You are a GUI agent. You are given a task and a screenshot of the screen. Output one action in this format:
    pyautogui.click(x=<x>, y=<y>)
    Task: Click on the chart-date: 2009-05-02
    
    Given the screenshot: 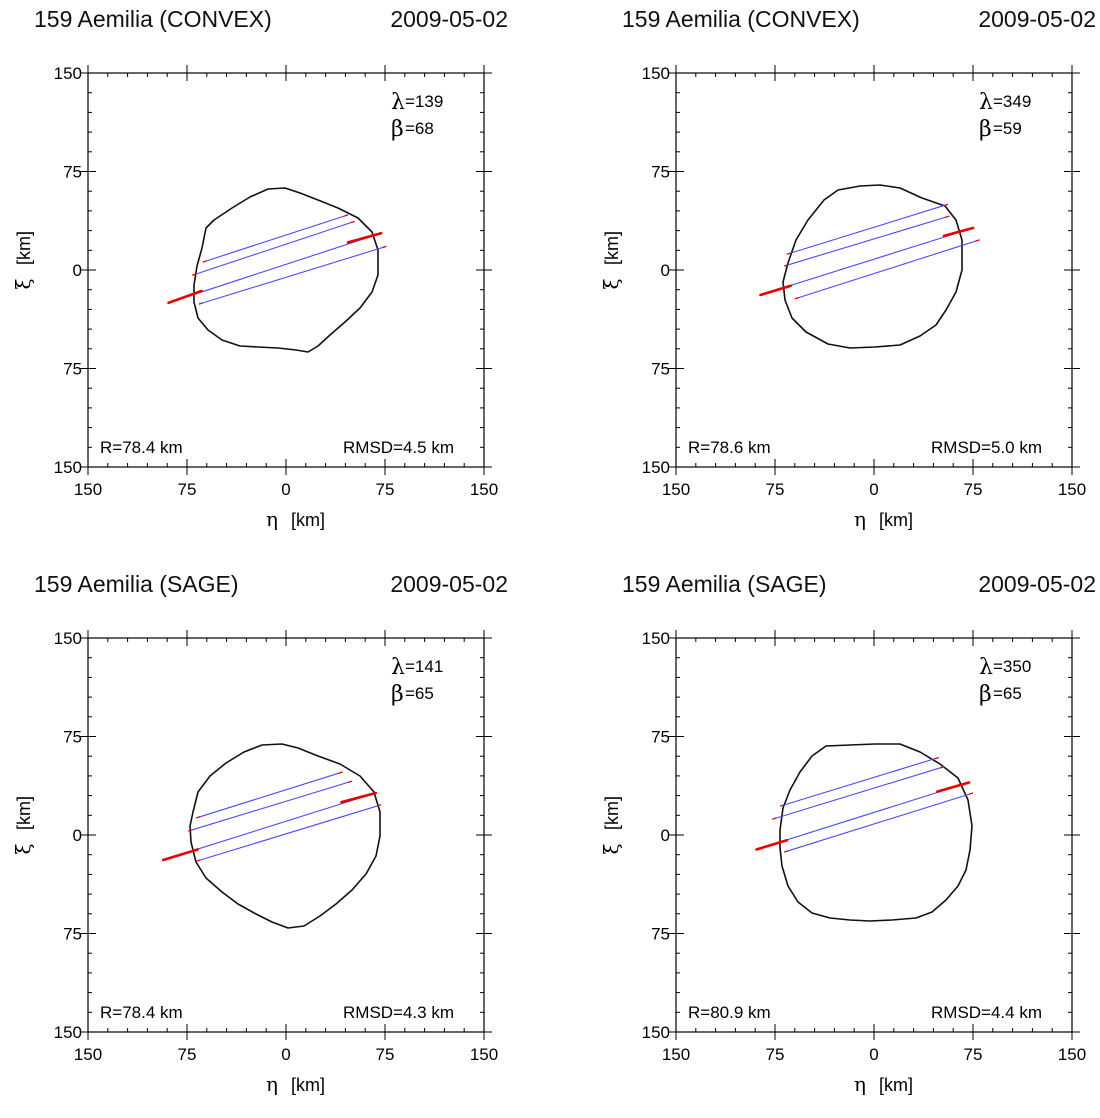 What is the action you would take?
    pyautogui.click(x=449, y=19)
    